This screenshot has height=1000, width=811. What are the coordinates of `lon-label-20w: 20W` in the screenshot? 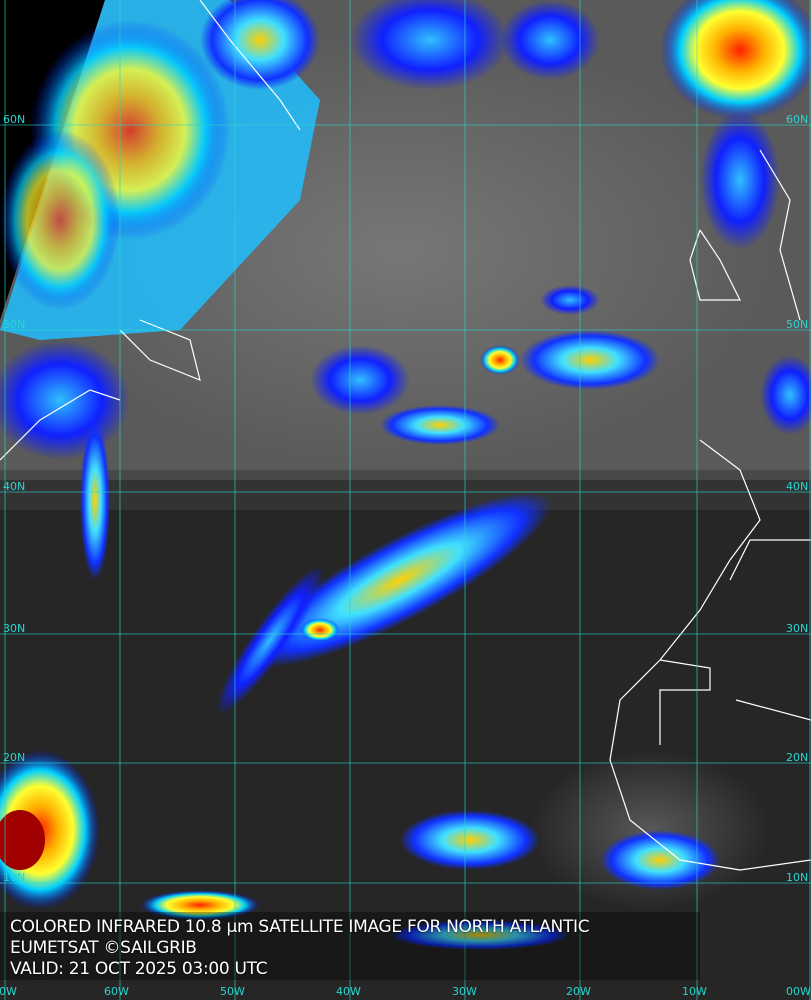 It's located at (578, 991).